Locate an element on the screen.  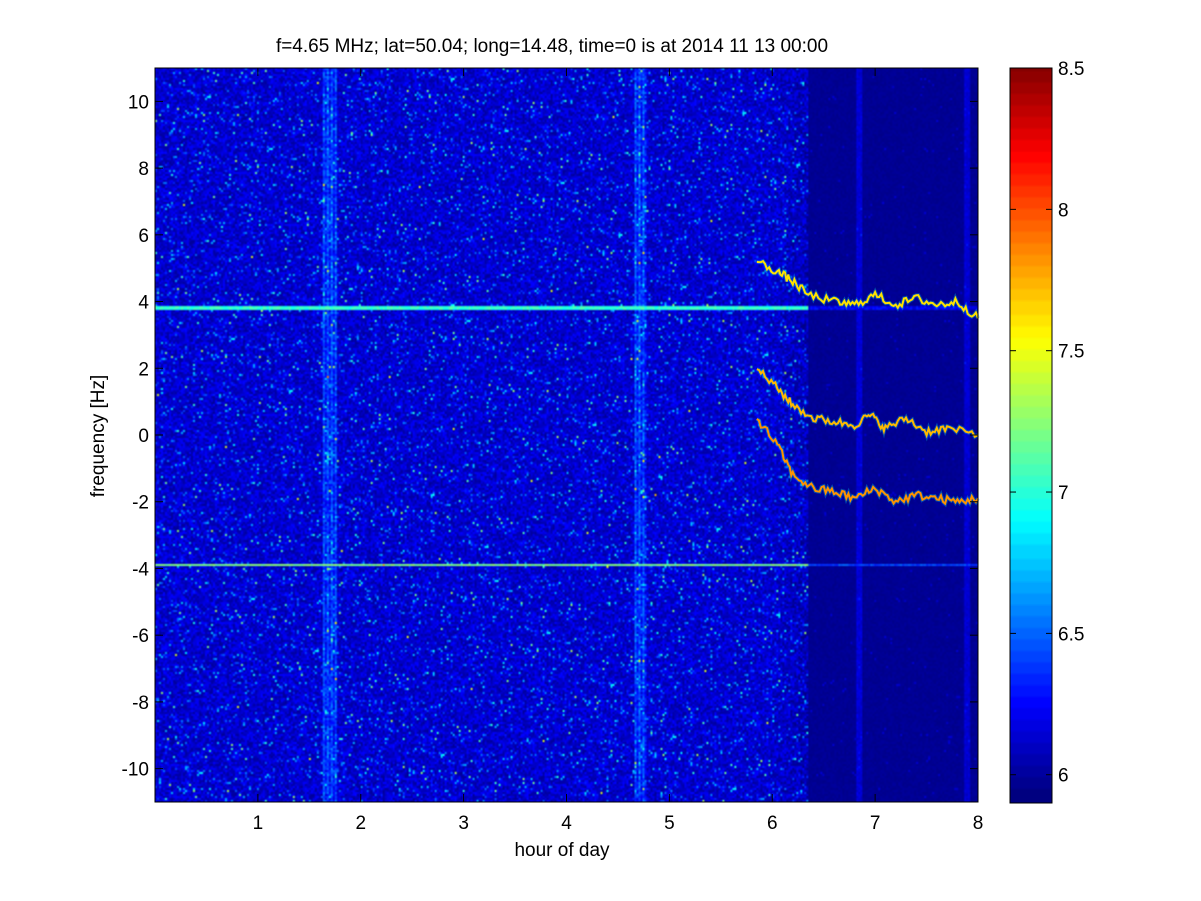
colorbar-tick-label: 7 is located at coordinates (1063, 493).